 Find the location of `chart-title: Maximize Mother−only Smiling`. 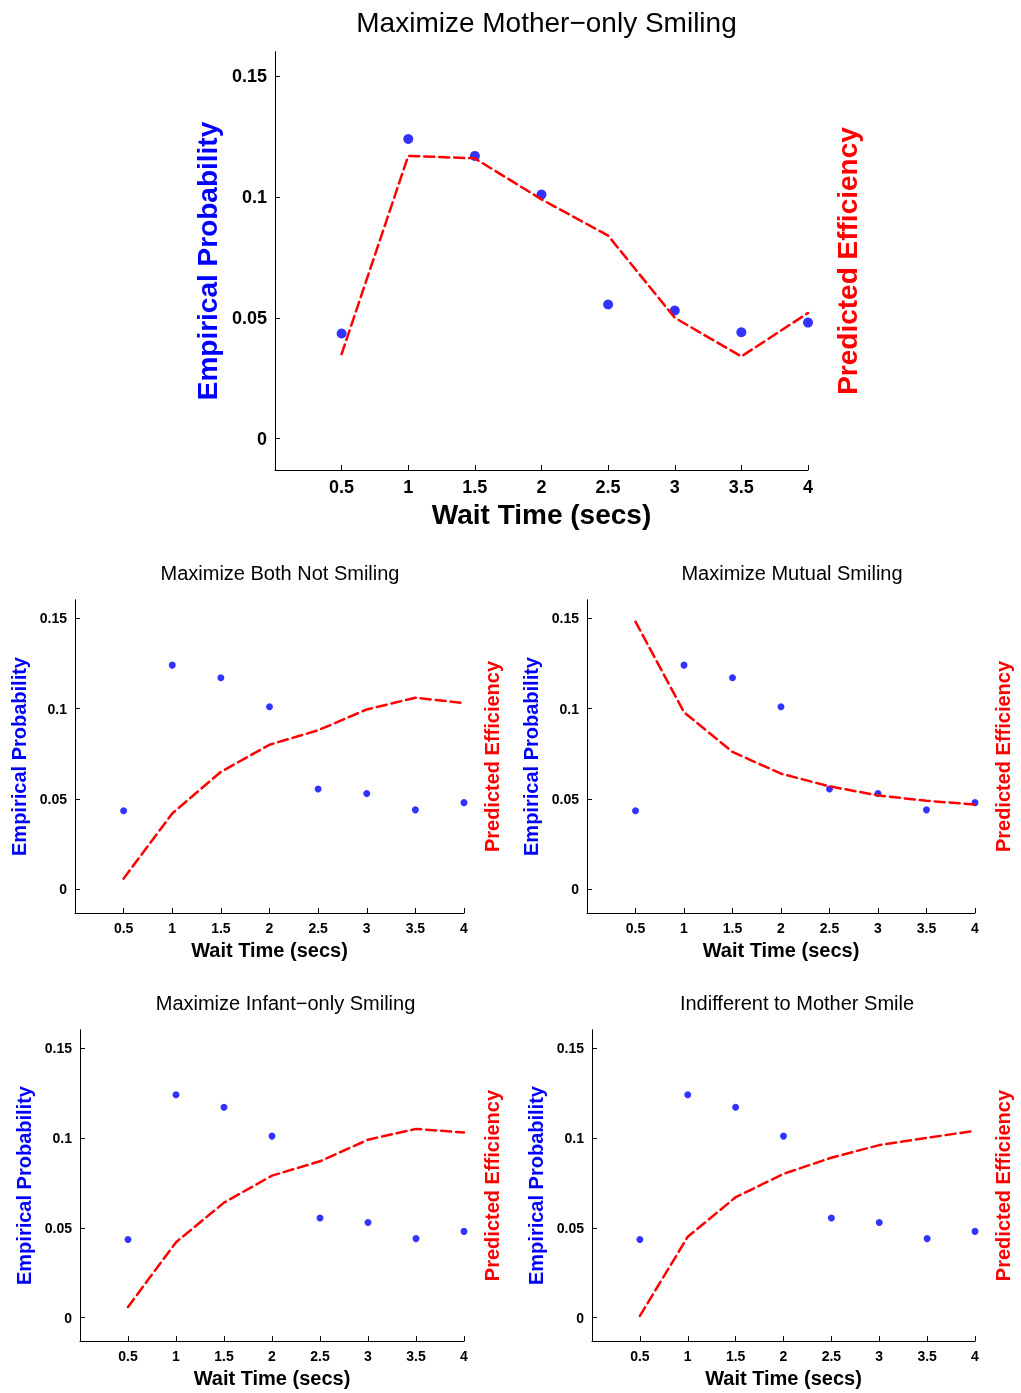

chart-title: Maximize Mother−only Smiling is located at coordinates (546, 22).